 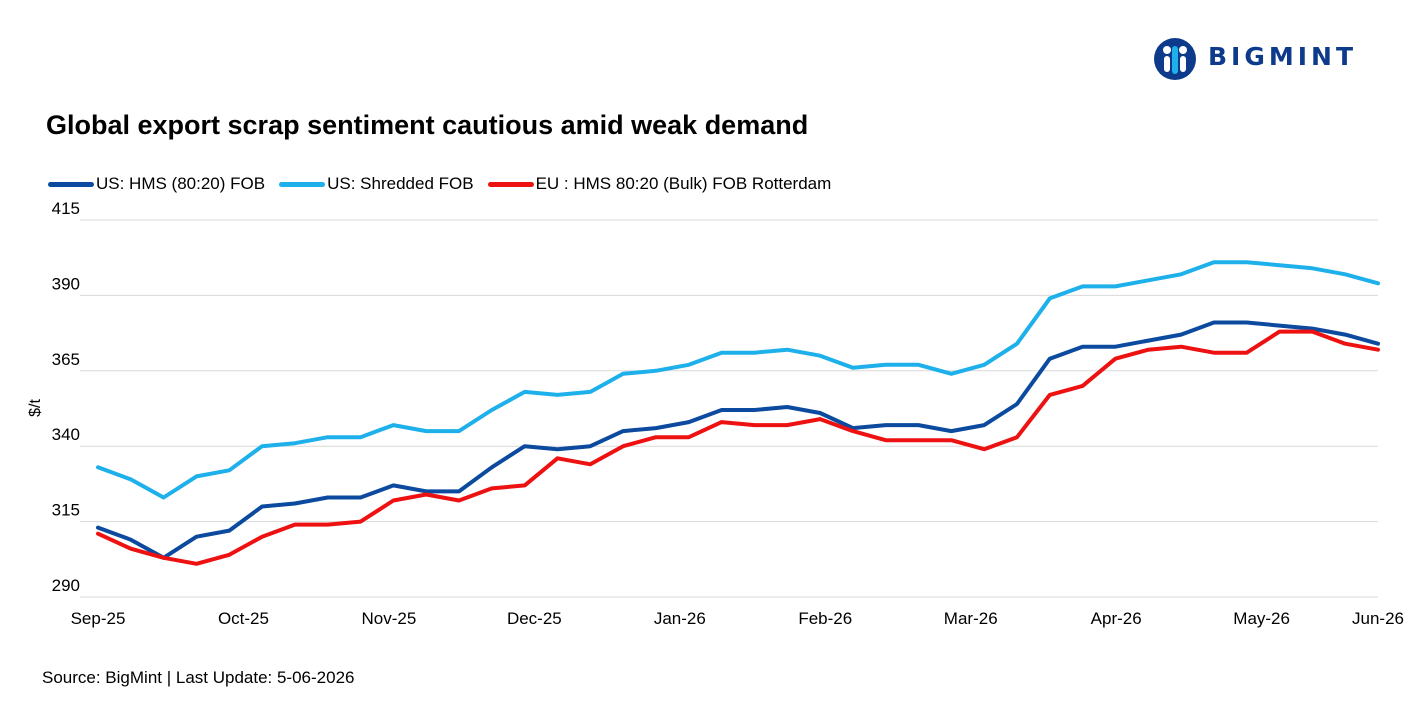 I want to click on bigmint-logo: BIGMINT, so click(x=1270, y=59).